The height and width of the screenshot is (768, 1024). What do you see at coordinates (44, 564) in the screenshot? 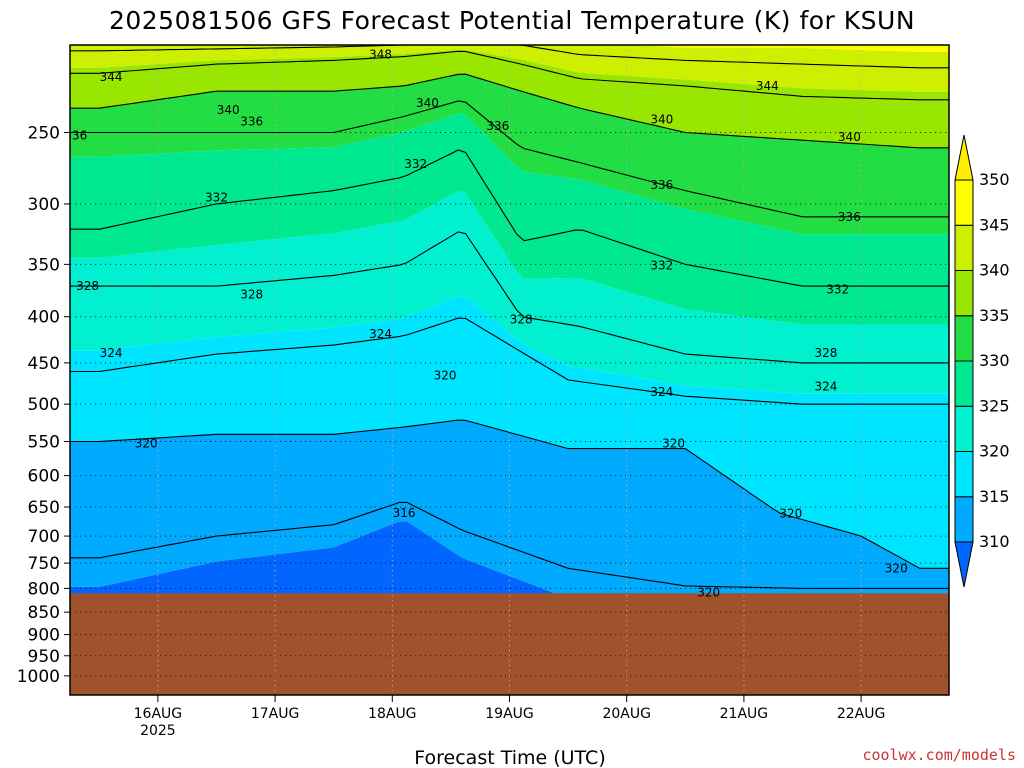
I see `y-tick-label: 750` at bounding box center [44, 564].